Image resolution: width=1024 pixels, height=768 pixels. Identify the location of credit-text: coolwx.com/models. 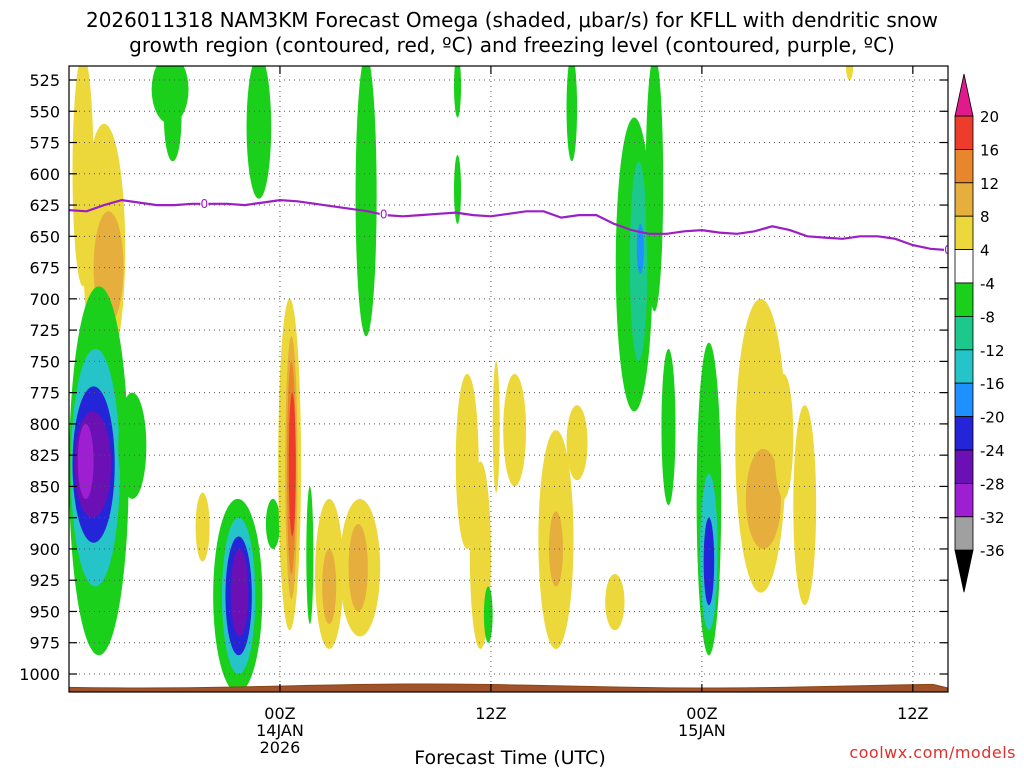
(932, 752).